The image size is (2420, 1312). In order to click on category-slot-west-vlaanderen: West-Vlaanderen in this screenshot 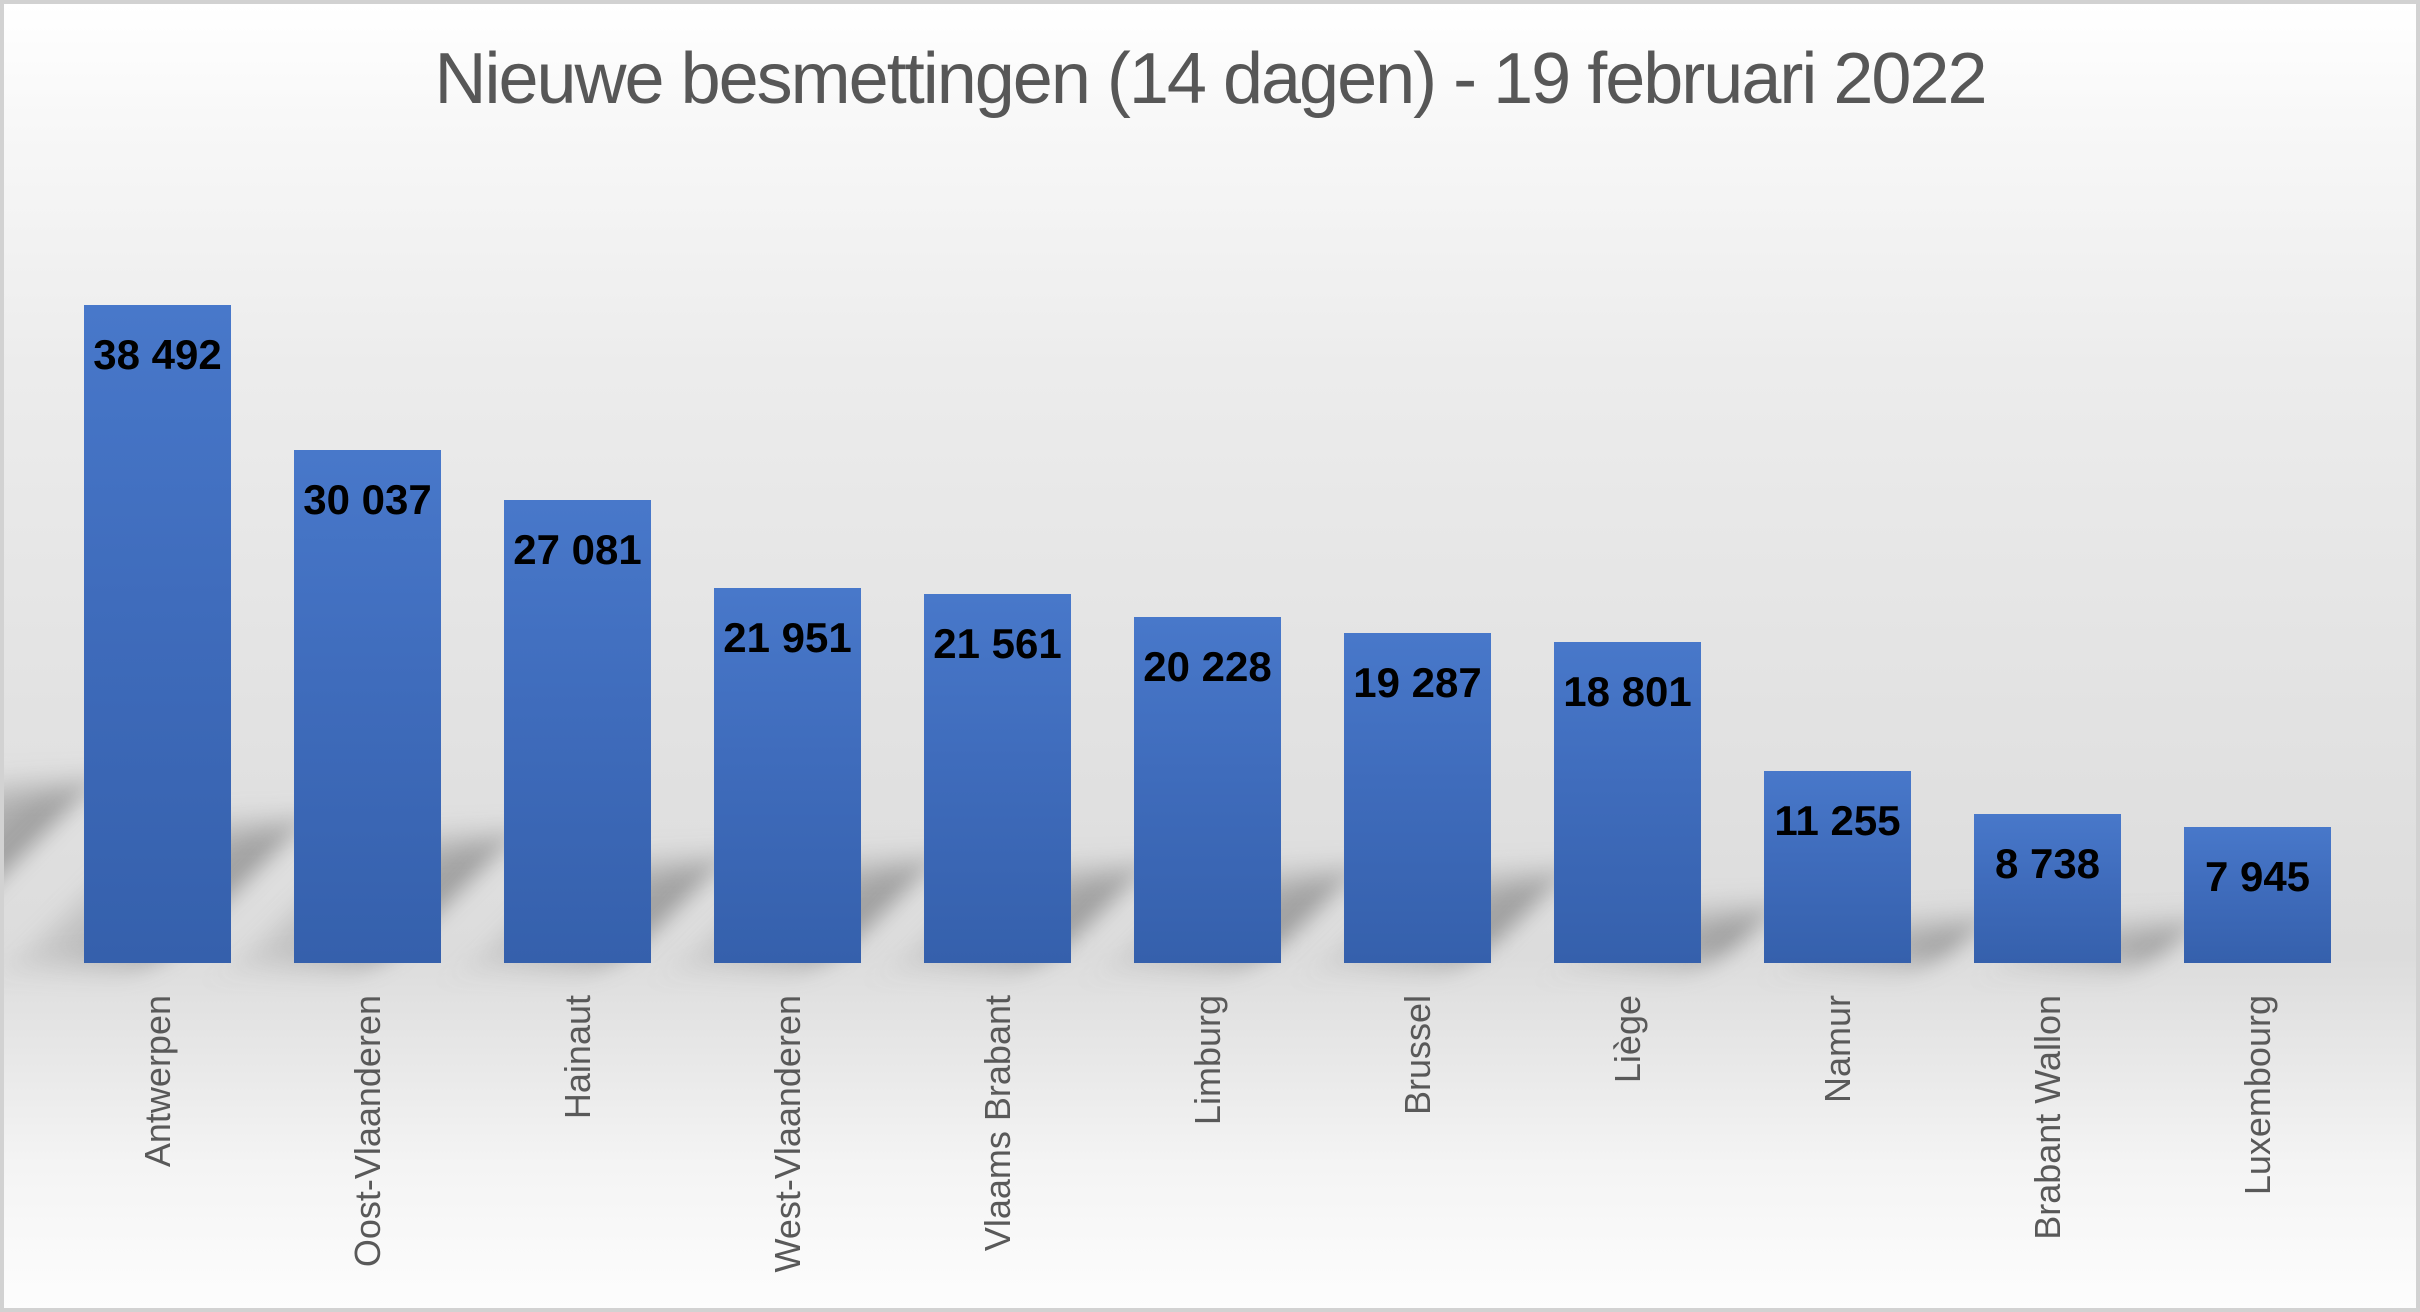, I will do `click(787, 1134)`.